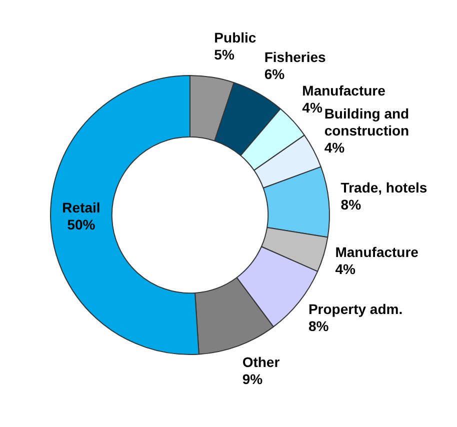 The width and height of the screenshot is (457, 427). What do you see at coordinates (355, 308) in the screenshot?
I see `slice-label: Property adm.` at bounding box center [355, 308].